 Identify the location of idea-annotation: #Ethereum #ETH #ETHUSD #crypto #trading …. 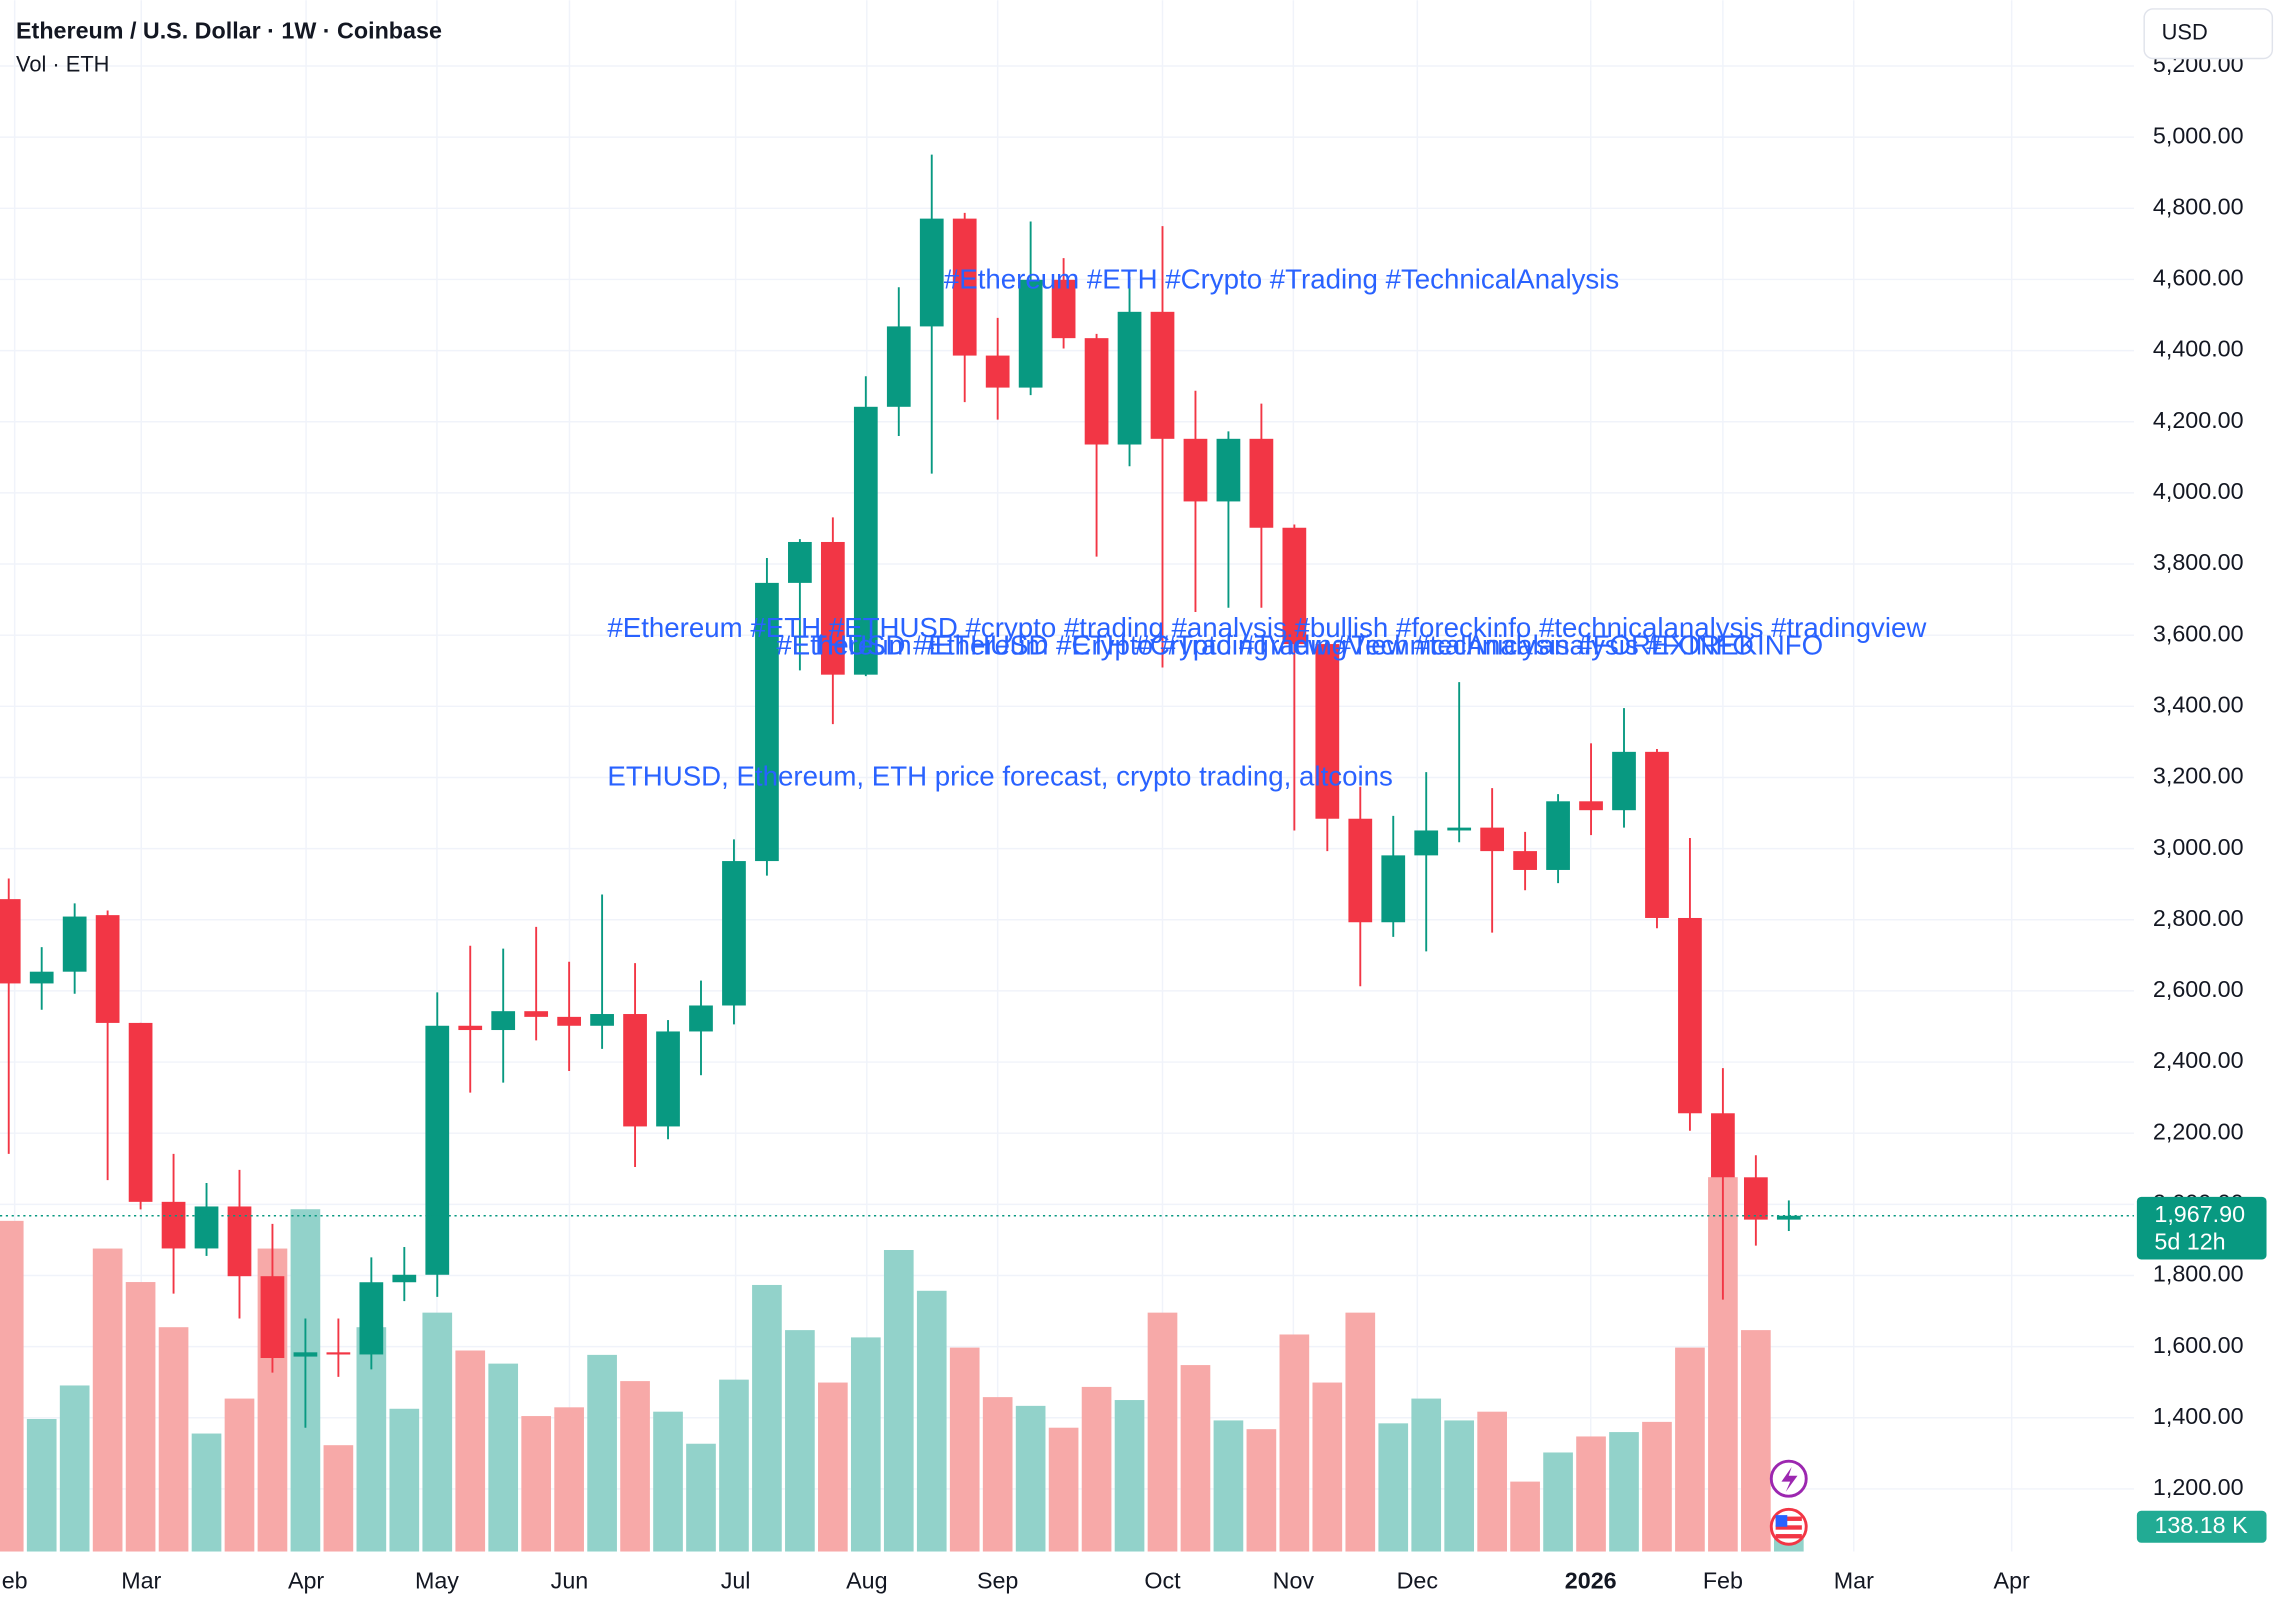
(1267, 627).